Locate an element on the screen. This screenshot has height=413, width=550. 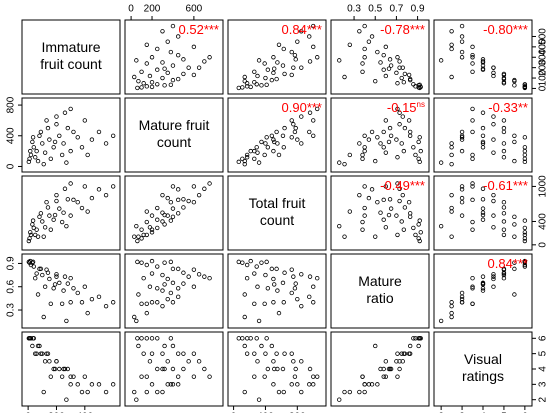
correlation-value: -0.78 is located at coordinates (395, 29).